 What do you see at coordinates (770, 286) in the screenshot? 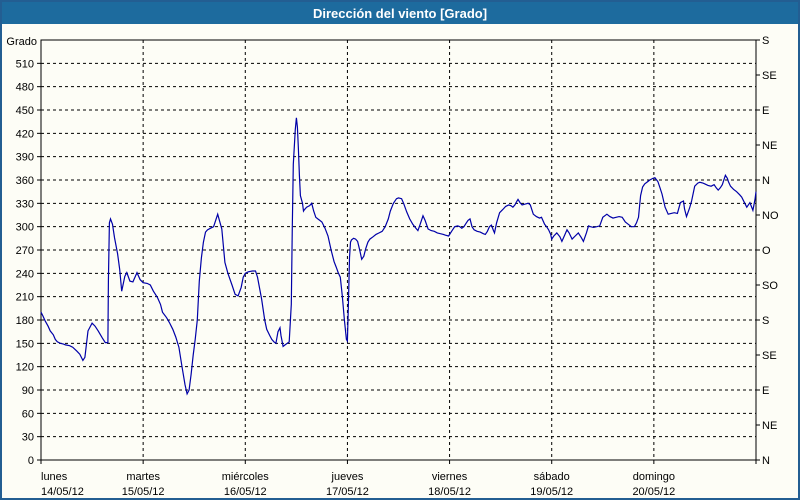
I see `compass-tick-label: SO` at bounding box center [770, 286].